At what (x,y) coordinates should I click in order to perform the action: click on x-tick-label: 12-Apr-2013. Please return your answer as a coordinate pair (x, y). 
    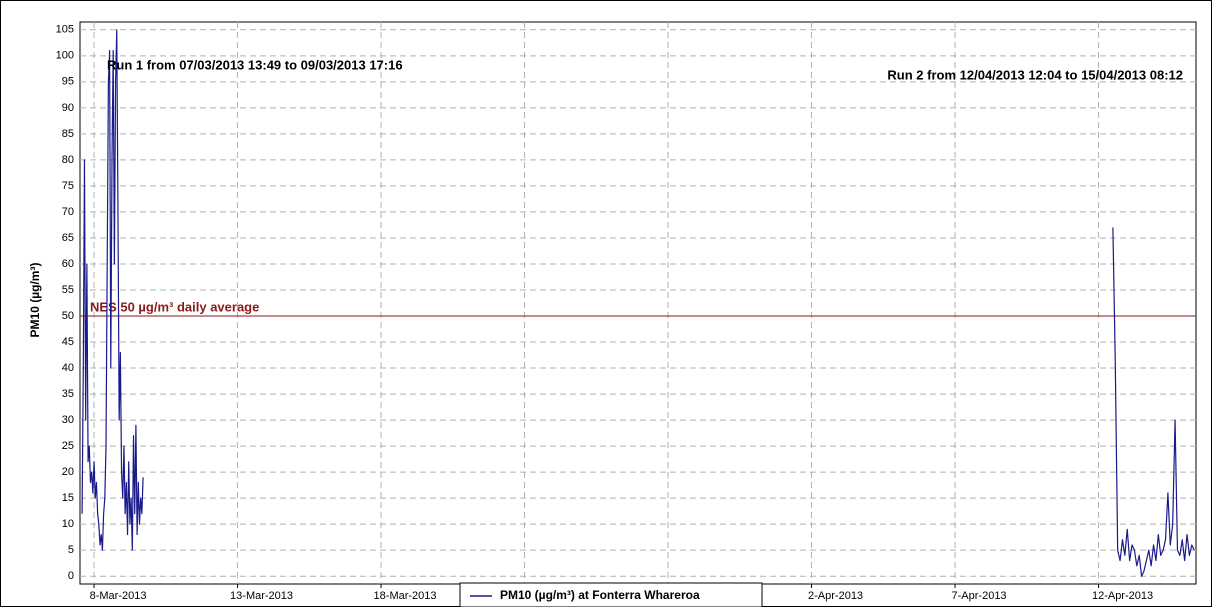
    Looking at the image, I should click on (1122, 596).